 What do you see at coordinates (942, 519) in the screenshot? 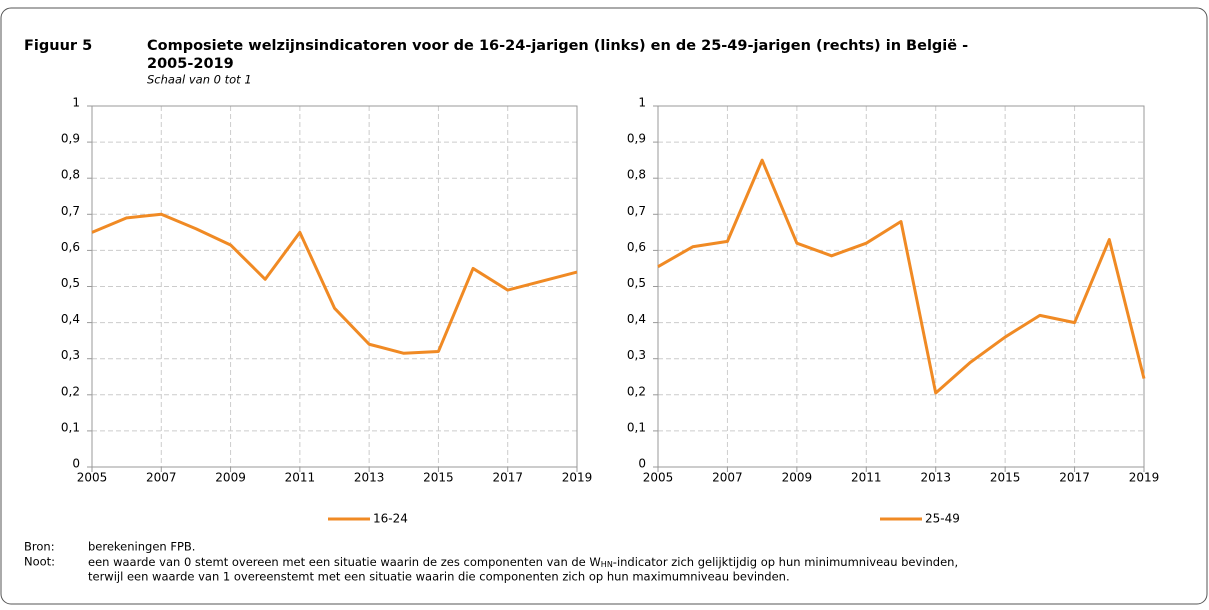
I see `legend-label: 25-49` at bounding box center [942, 519].